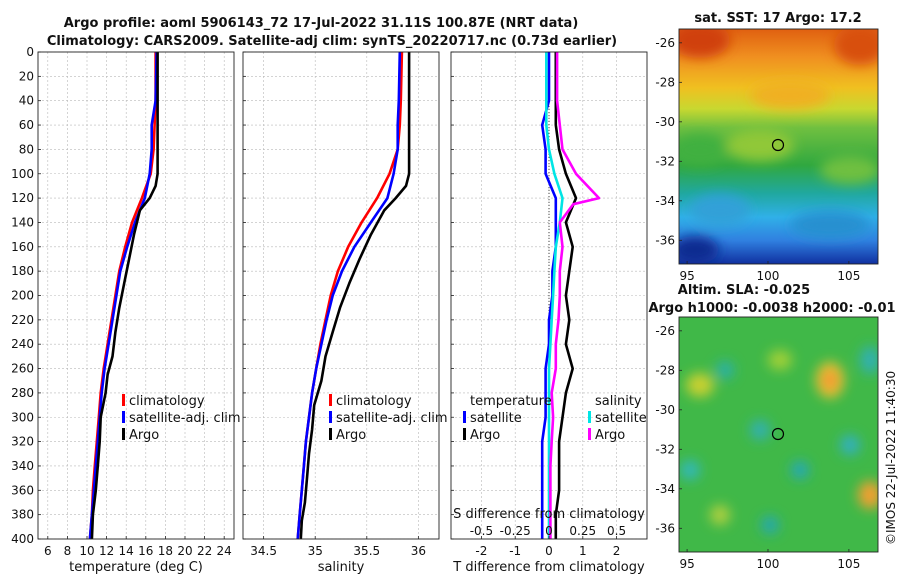 This screenshot has width=900, height=580. What do you see at coordinates (549, 514) in the screenshot?
I see `difference-top-xlabel: S difference from climatology` at bounding box center [549, 514].